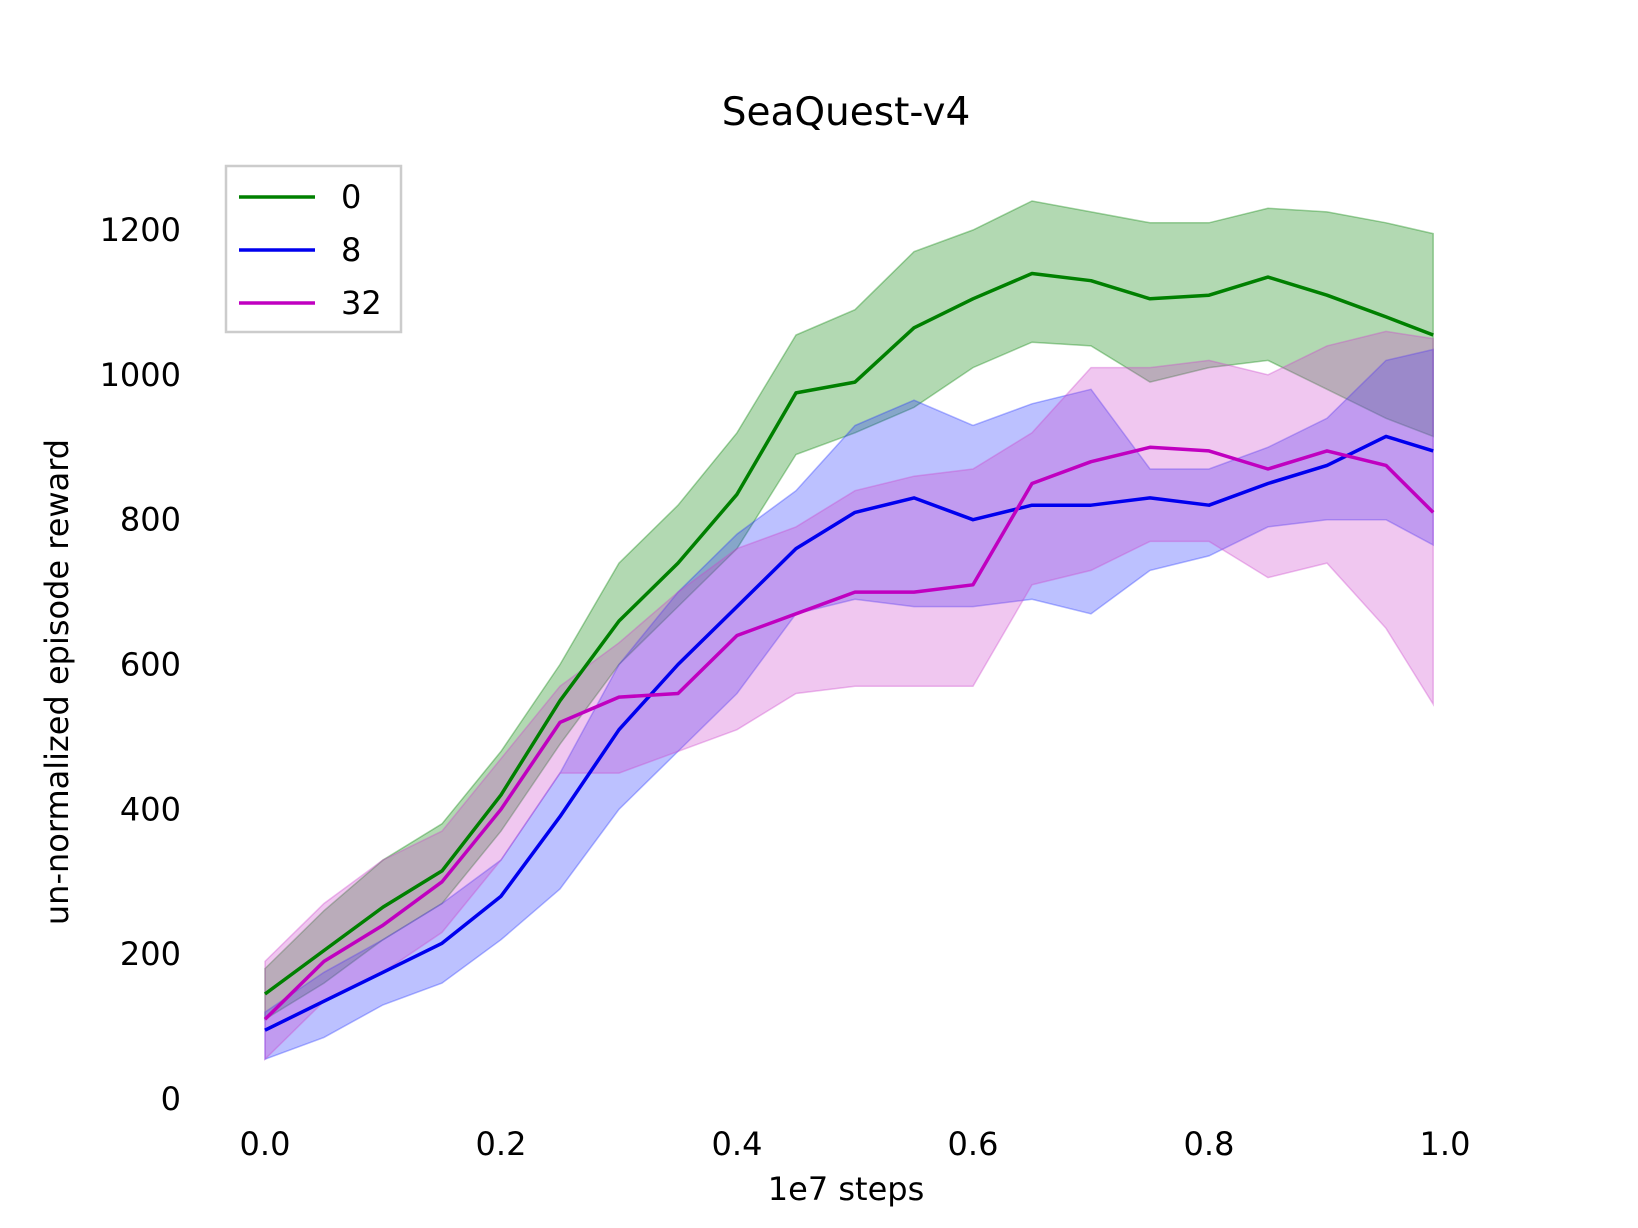 This screenshot has width=1638, height=1228. Describe the element at coordinates (150, 809) in the screenshot. I see `y-tick-label: 400` at that location.